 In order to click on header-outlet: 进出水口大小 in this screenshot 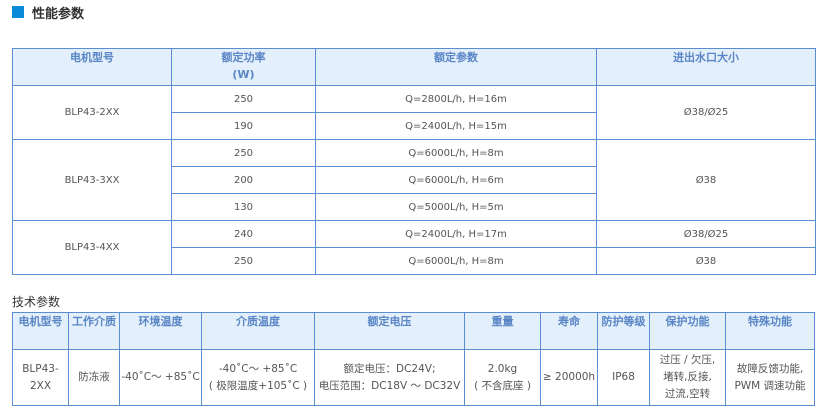, I will do `click(706, 67)`.